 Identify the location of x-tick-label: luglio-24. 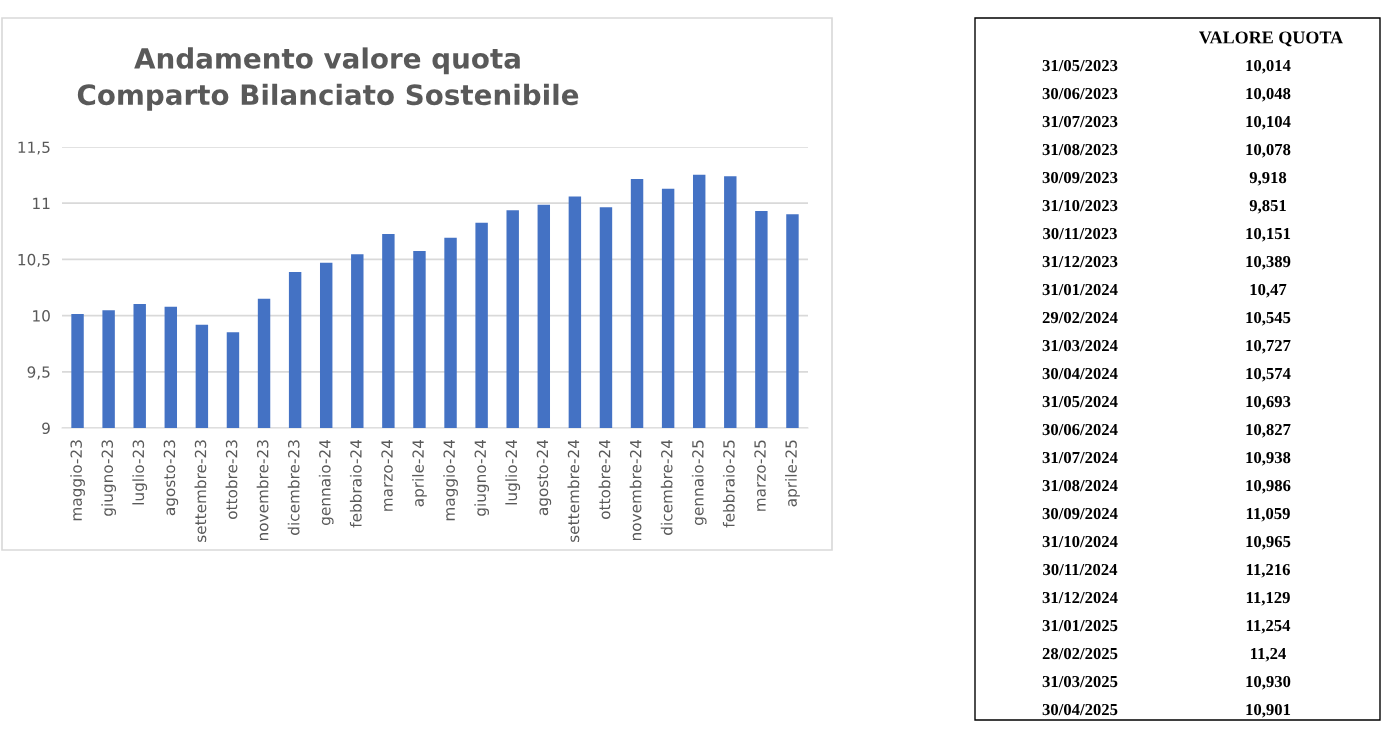
(513, 472).